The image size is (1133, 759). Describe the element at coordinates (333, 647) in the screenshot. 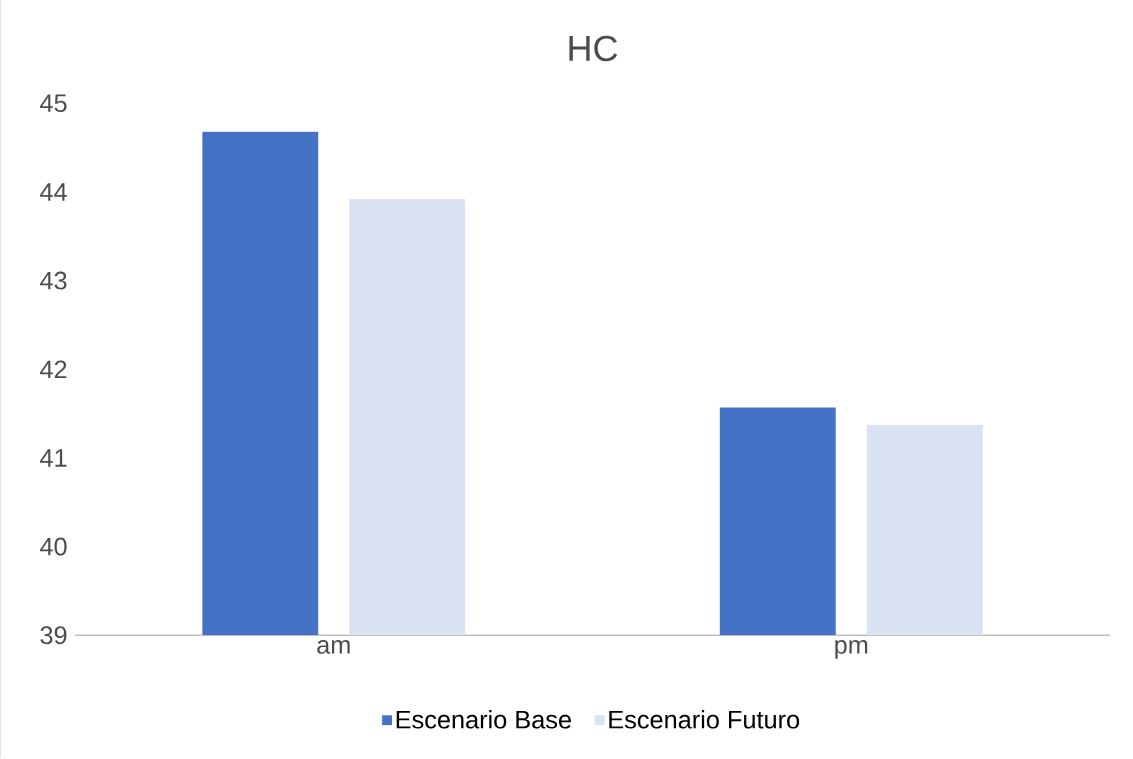

I see `x-tick-label: am` at that location.